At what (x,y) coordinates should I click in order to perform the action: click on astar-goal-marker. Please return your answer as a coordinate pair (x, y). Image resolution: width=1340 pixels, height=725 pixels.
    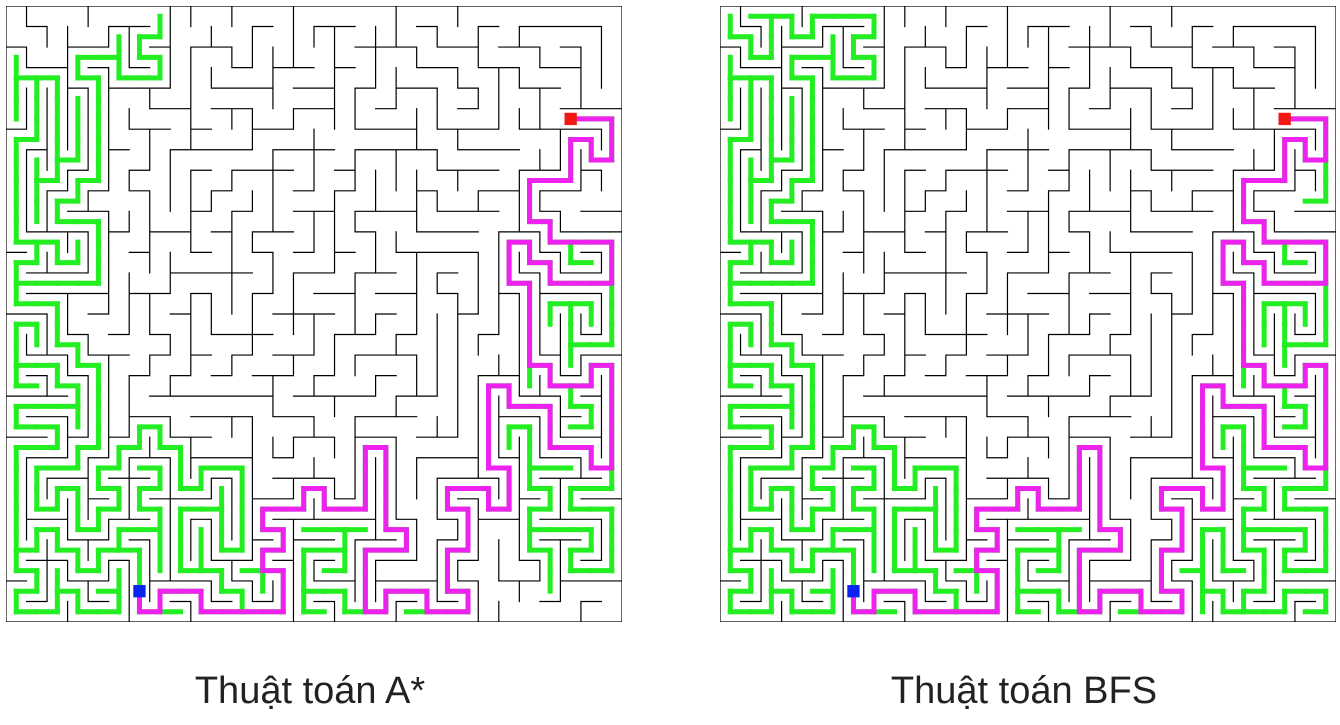
    Looking at the image, I should click on (570, 119).